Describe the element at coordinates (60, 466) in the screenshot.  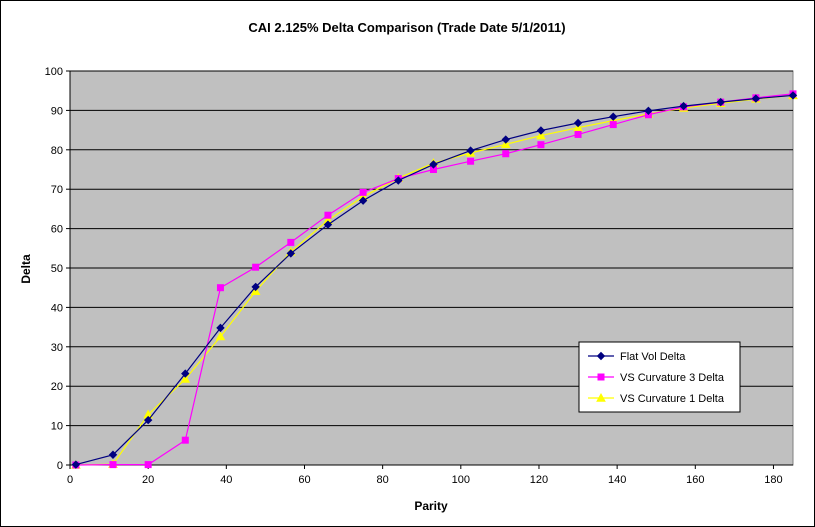
I see `y-tick-label: 0` at that location.